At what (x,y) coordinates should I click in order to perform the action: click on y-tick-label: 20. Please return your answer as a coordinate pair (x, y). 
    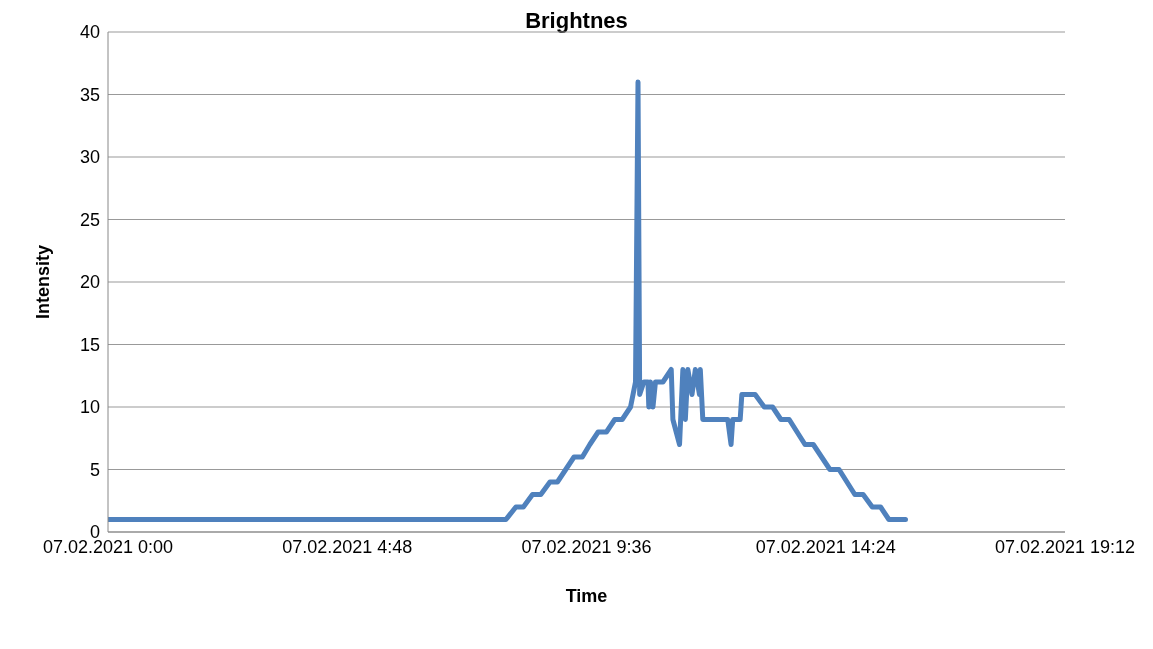
    Looking at the image, I should click on (89, 282).